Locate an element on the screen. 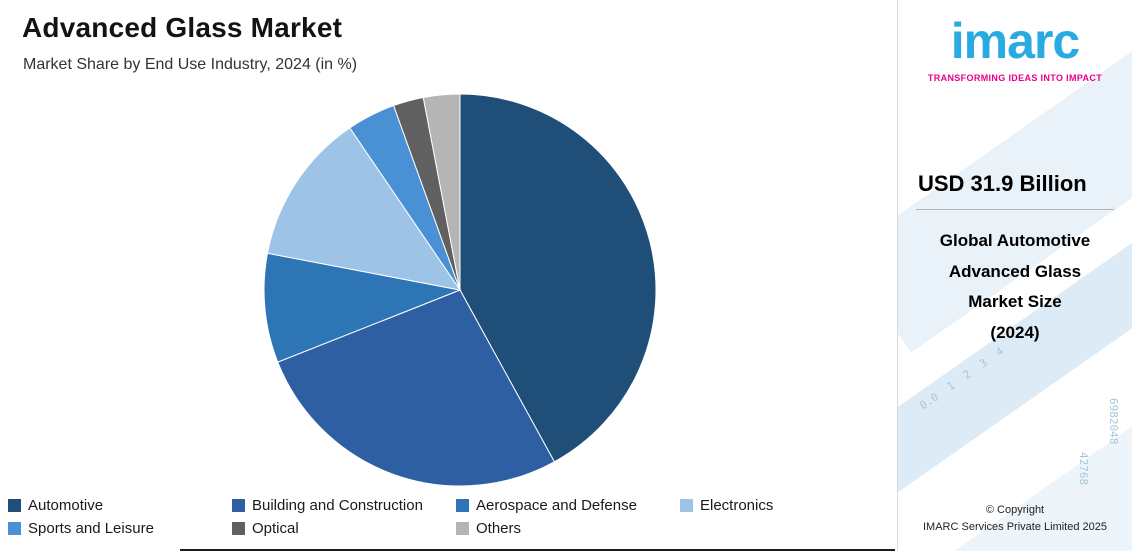 This screenshot has height=551, width=1132. pie-slice-building-and-construction is located at coordinates (416, 388).